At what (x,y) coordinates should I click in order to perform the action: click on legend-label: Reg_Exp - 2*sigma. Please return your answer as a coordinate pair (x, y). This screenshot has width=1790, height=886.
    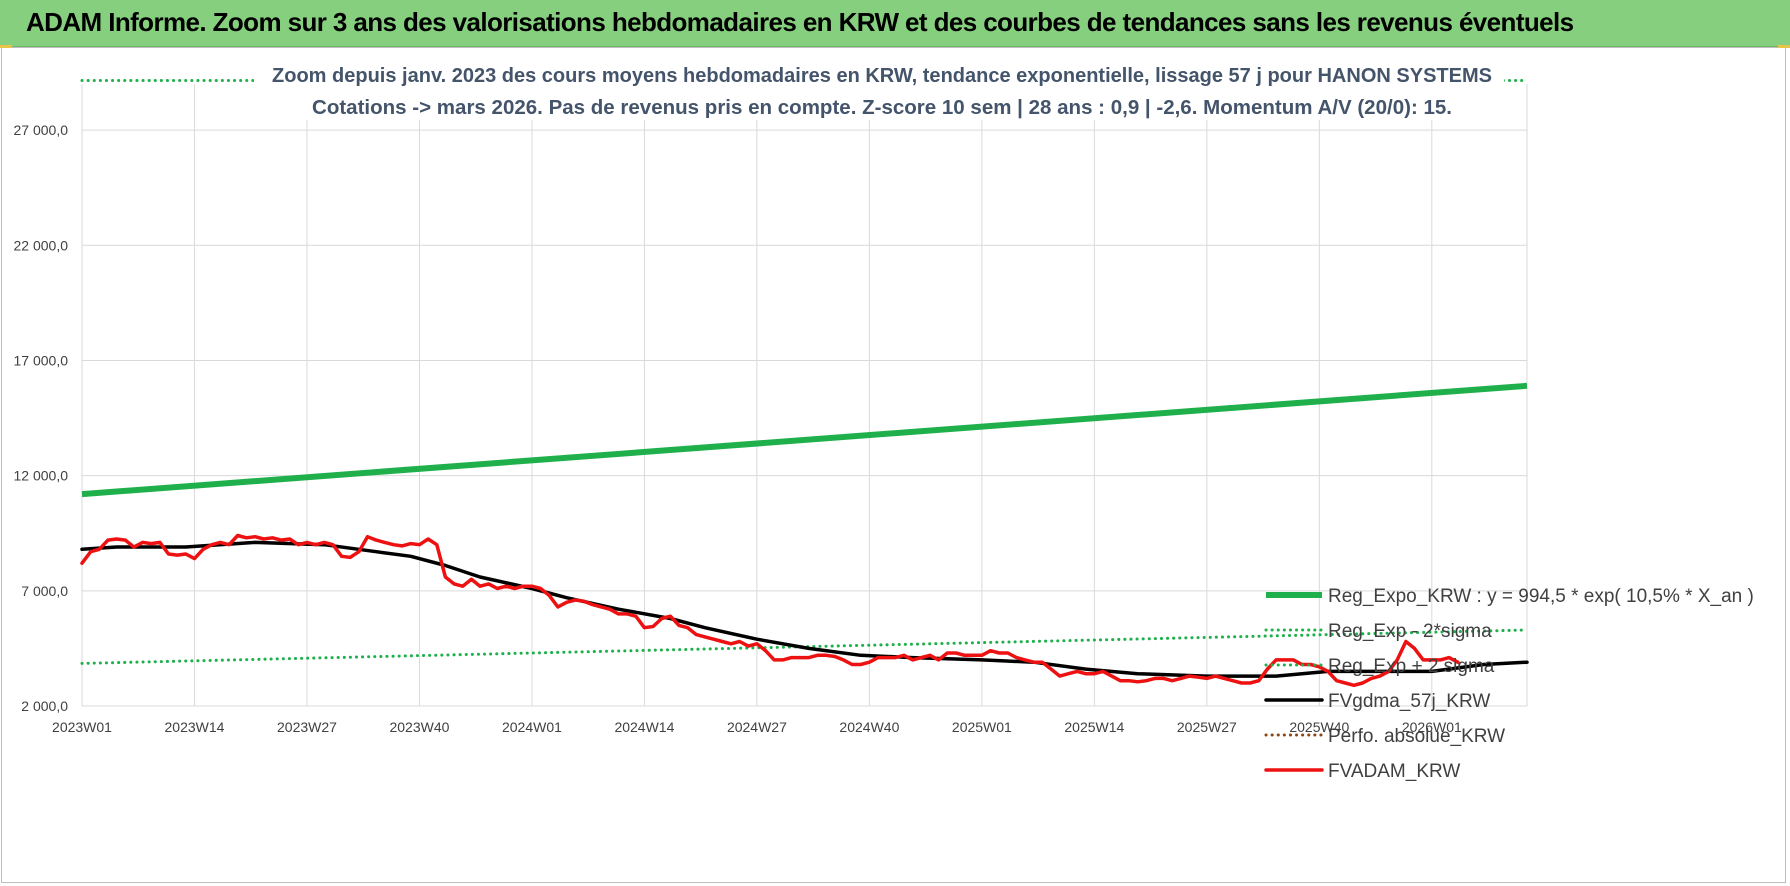
    Looking at the image, I should click on (1410, 631).